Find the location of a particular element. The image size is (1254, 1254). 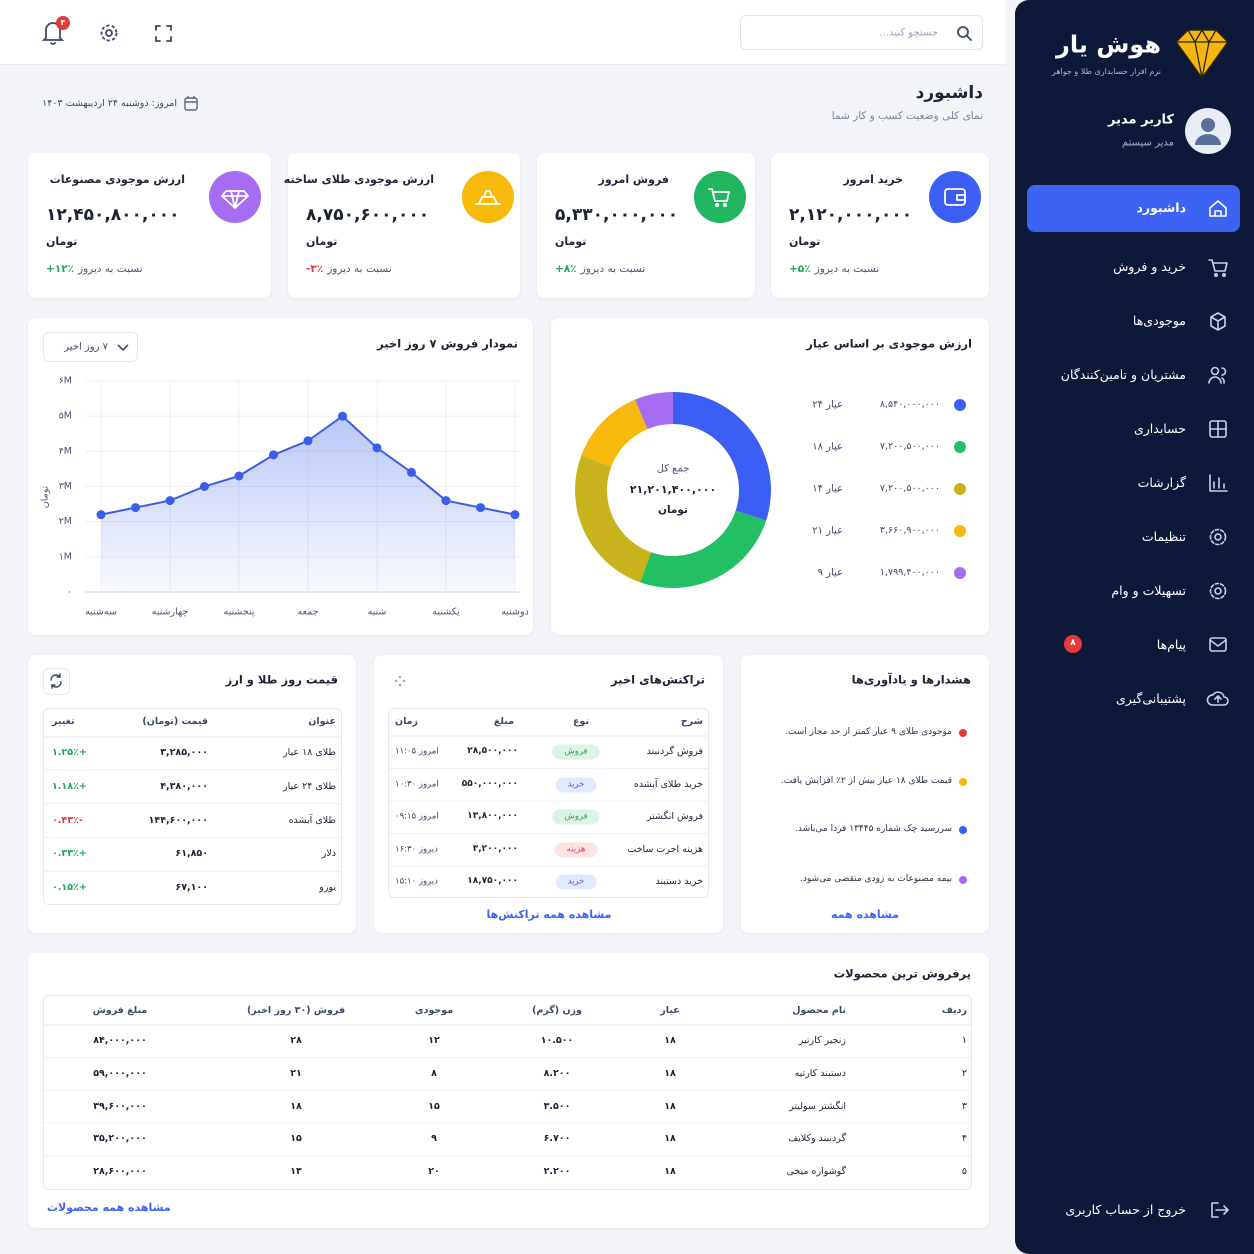

legend-label: عیار ۹ is located at coordinates (830, 573).